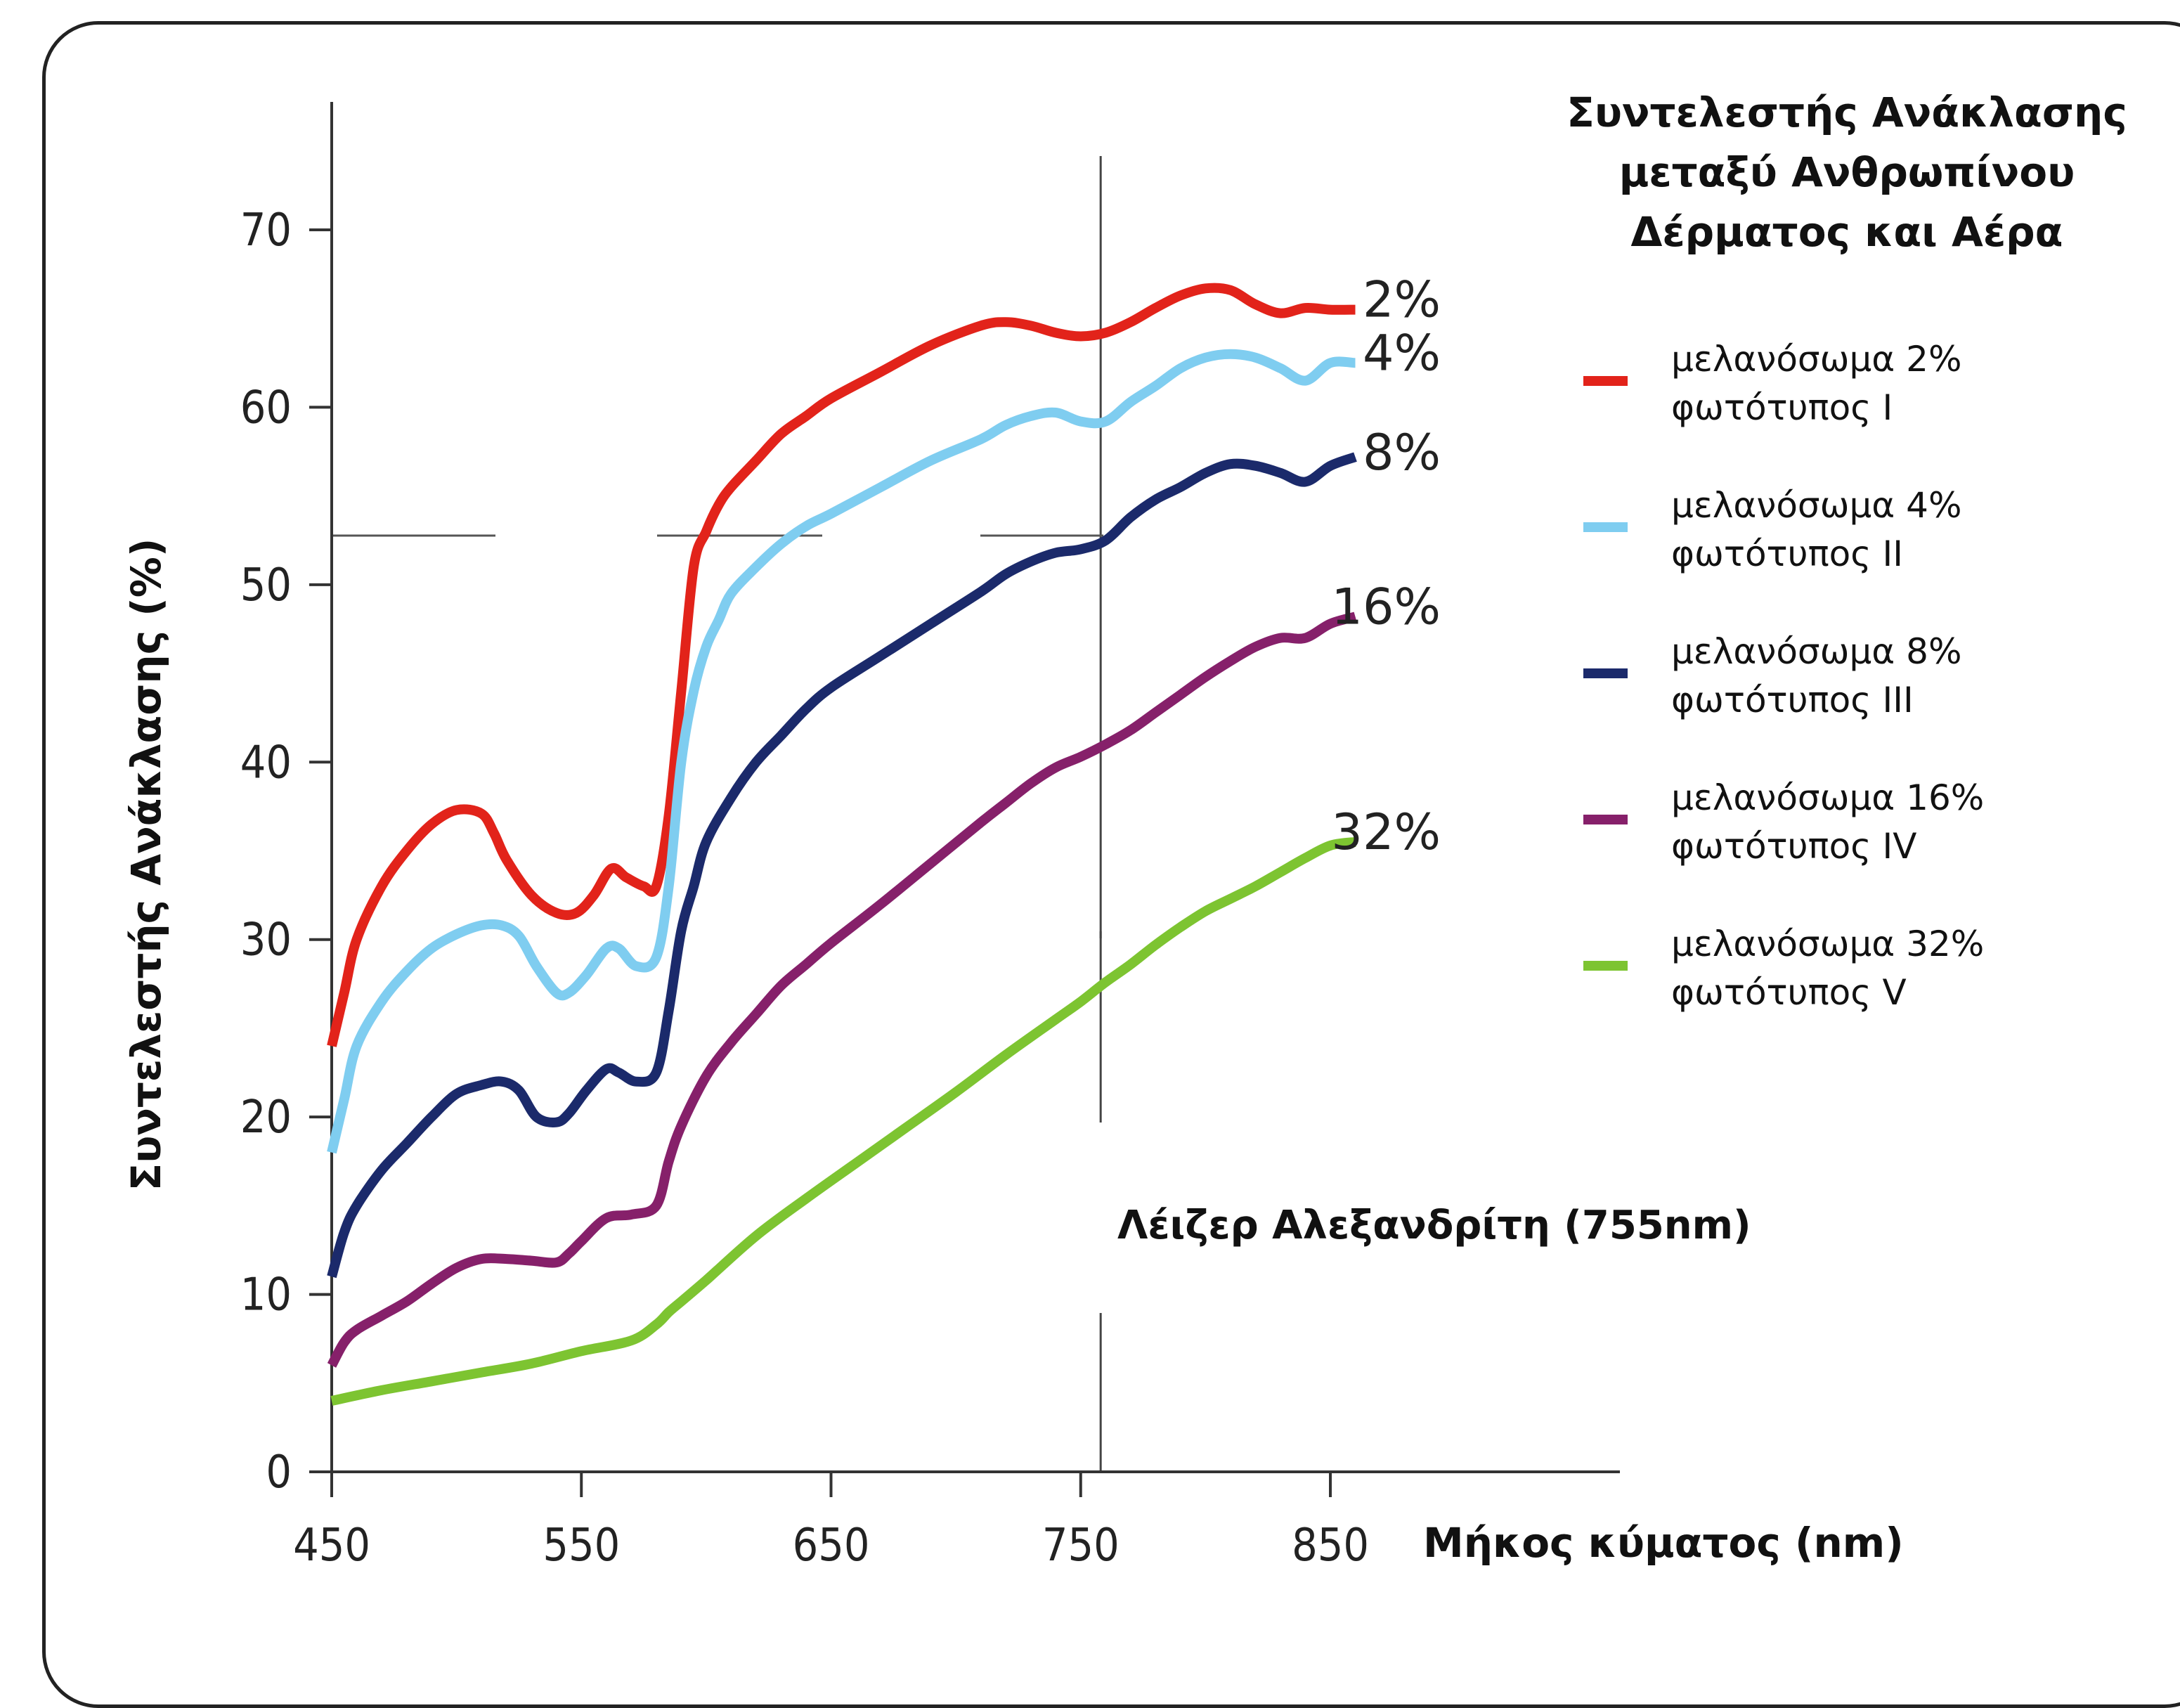 This screenshot has height=1708, width=2180. What do you see at coordinates (1827, 797) in the screenshot?
I see `legend-label: μελανόσωμα 16%` at bounding box center [1827, 797].